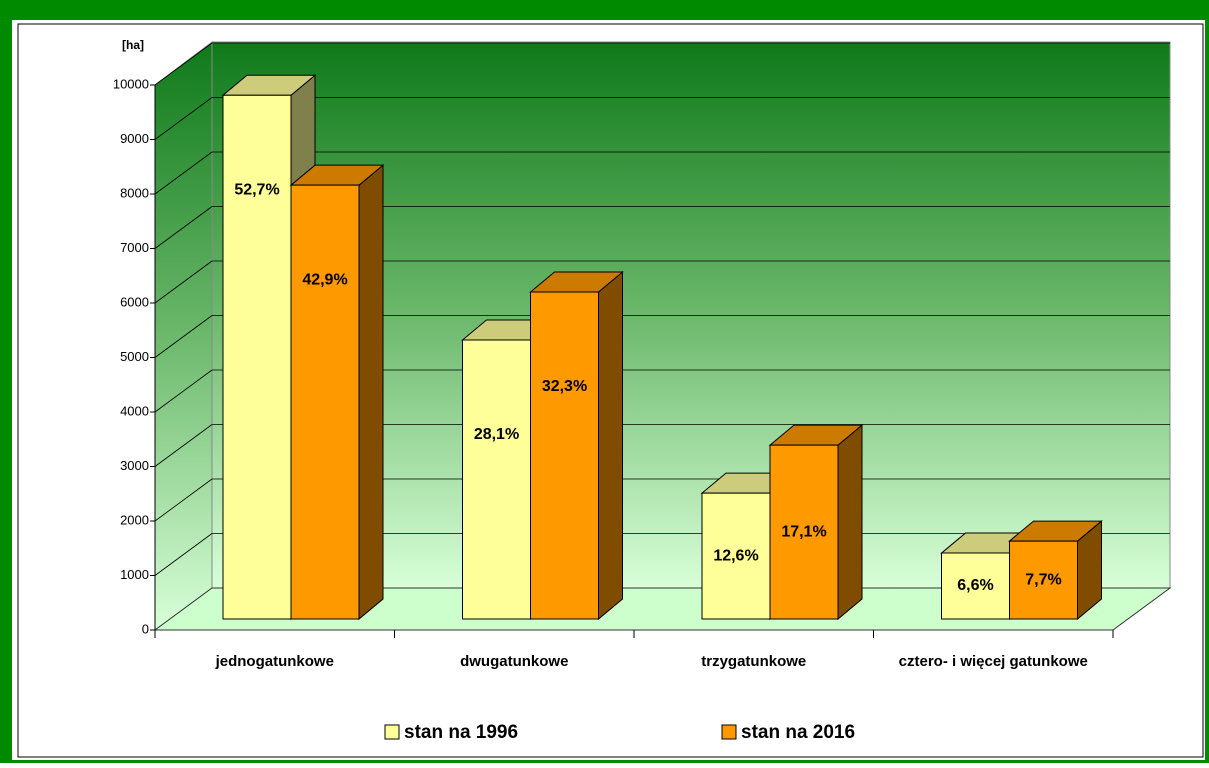  Describe the element at coordinates (134, 301) in the screenshot. I see `y-tick-label: 6000` at that location.